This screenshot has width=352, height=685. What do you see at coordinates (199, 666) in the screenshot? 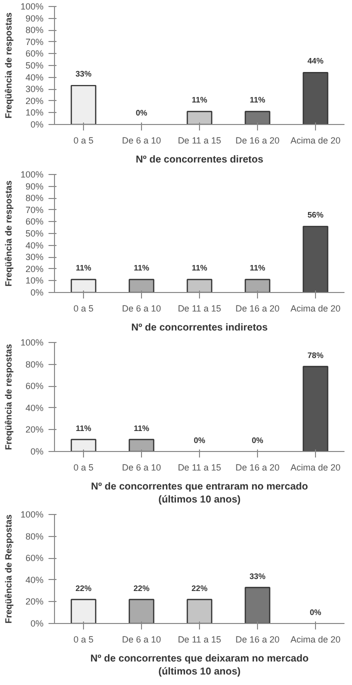
I see `x-axis-title: Nº de concorrentes que deixaram no mercado (últimos 10 anos)` at bounding box center [199, 666].